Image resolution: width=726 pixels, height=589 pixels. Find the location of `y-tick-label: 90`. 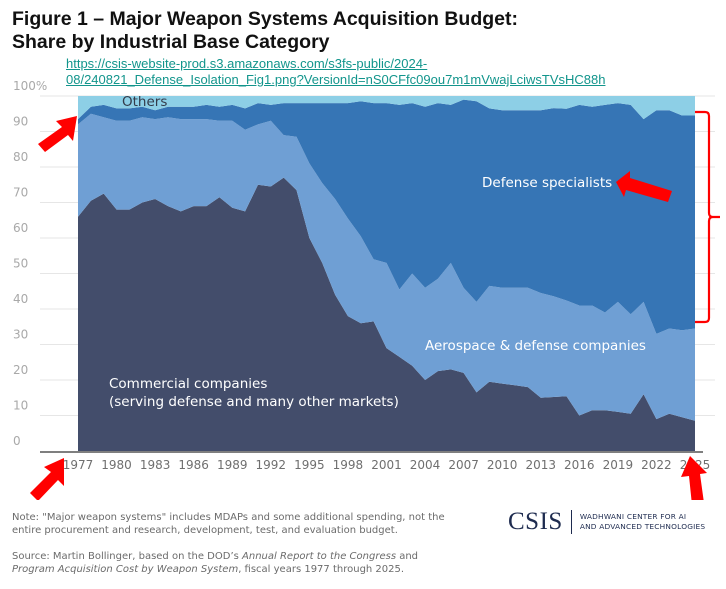

y-tick-label: 90 is located at coordinates (20, 122).